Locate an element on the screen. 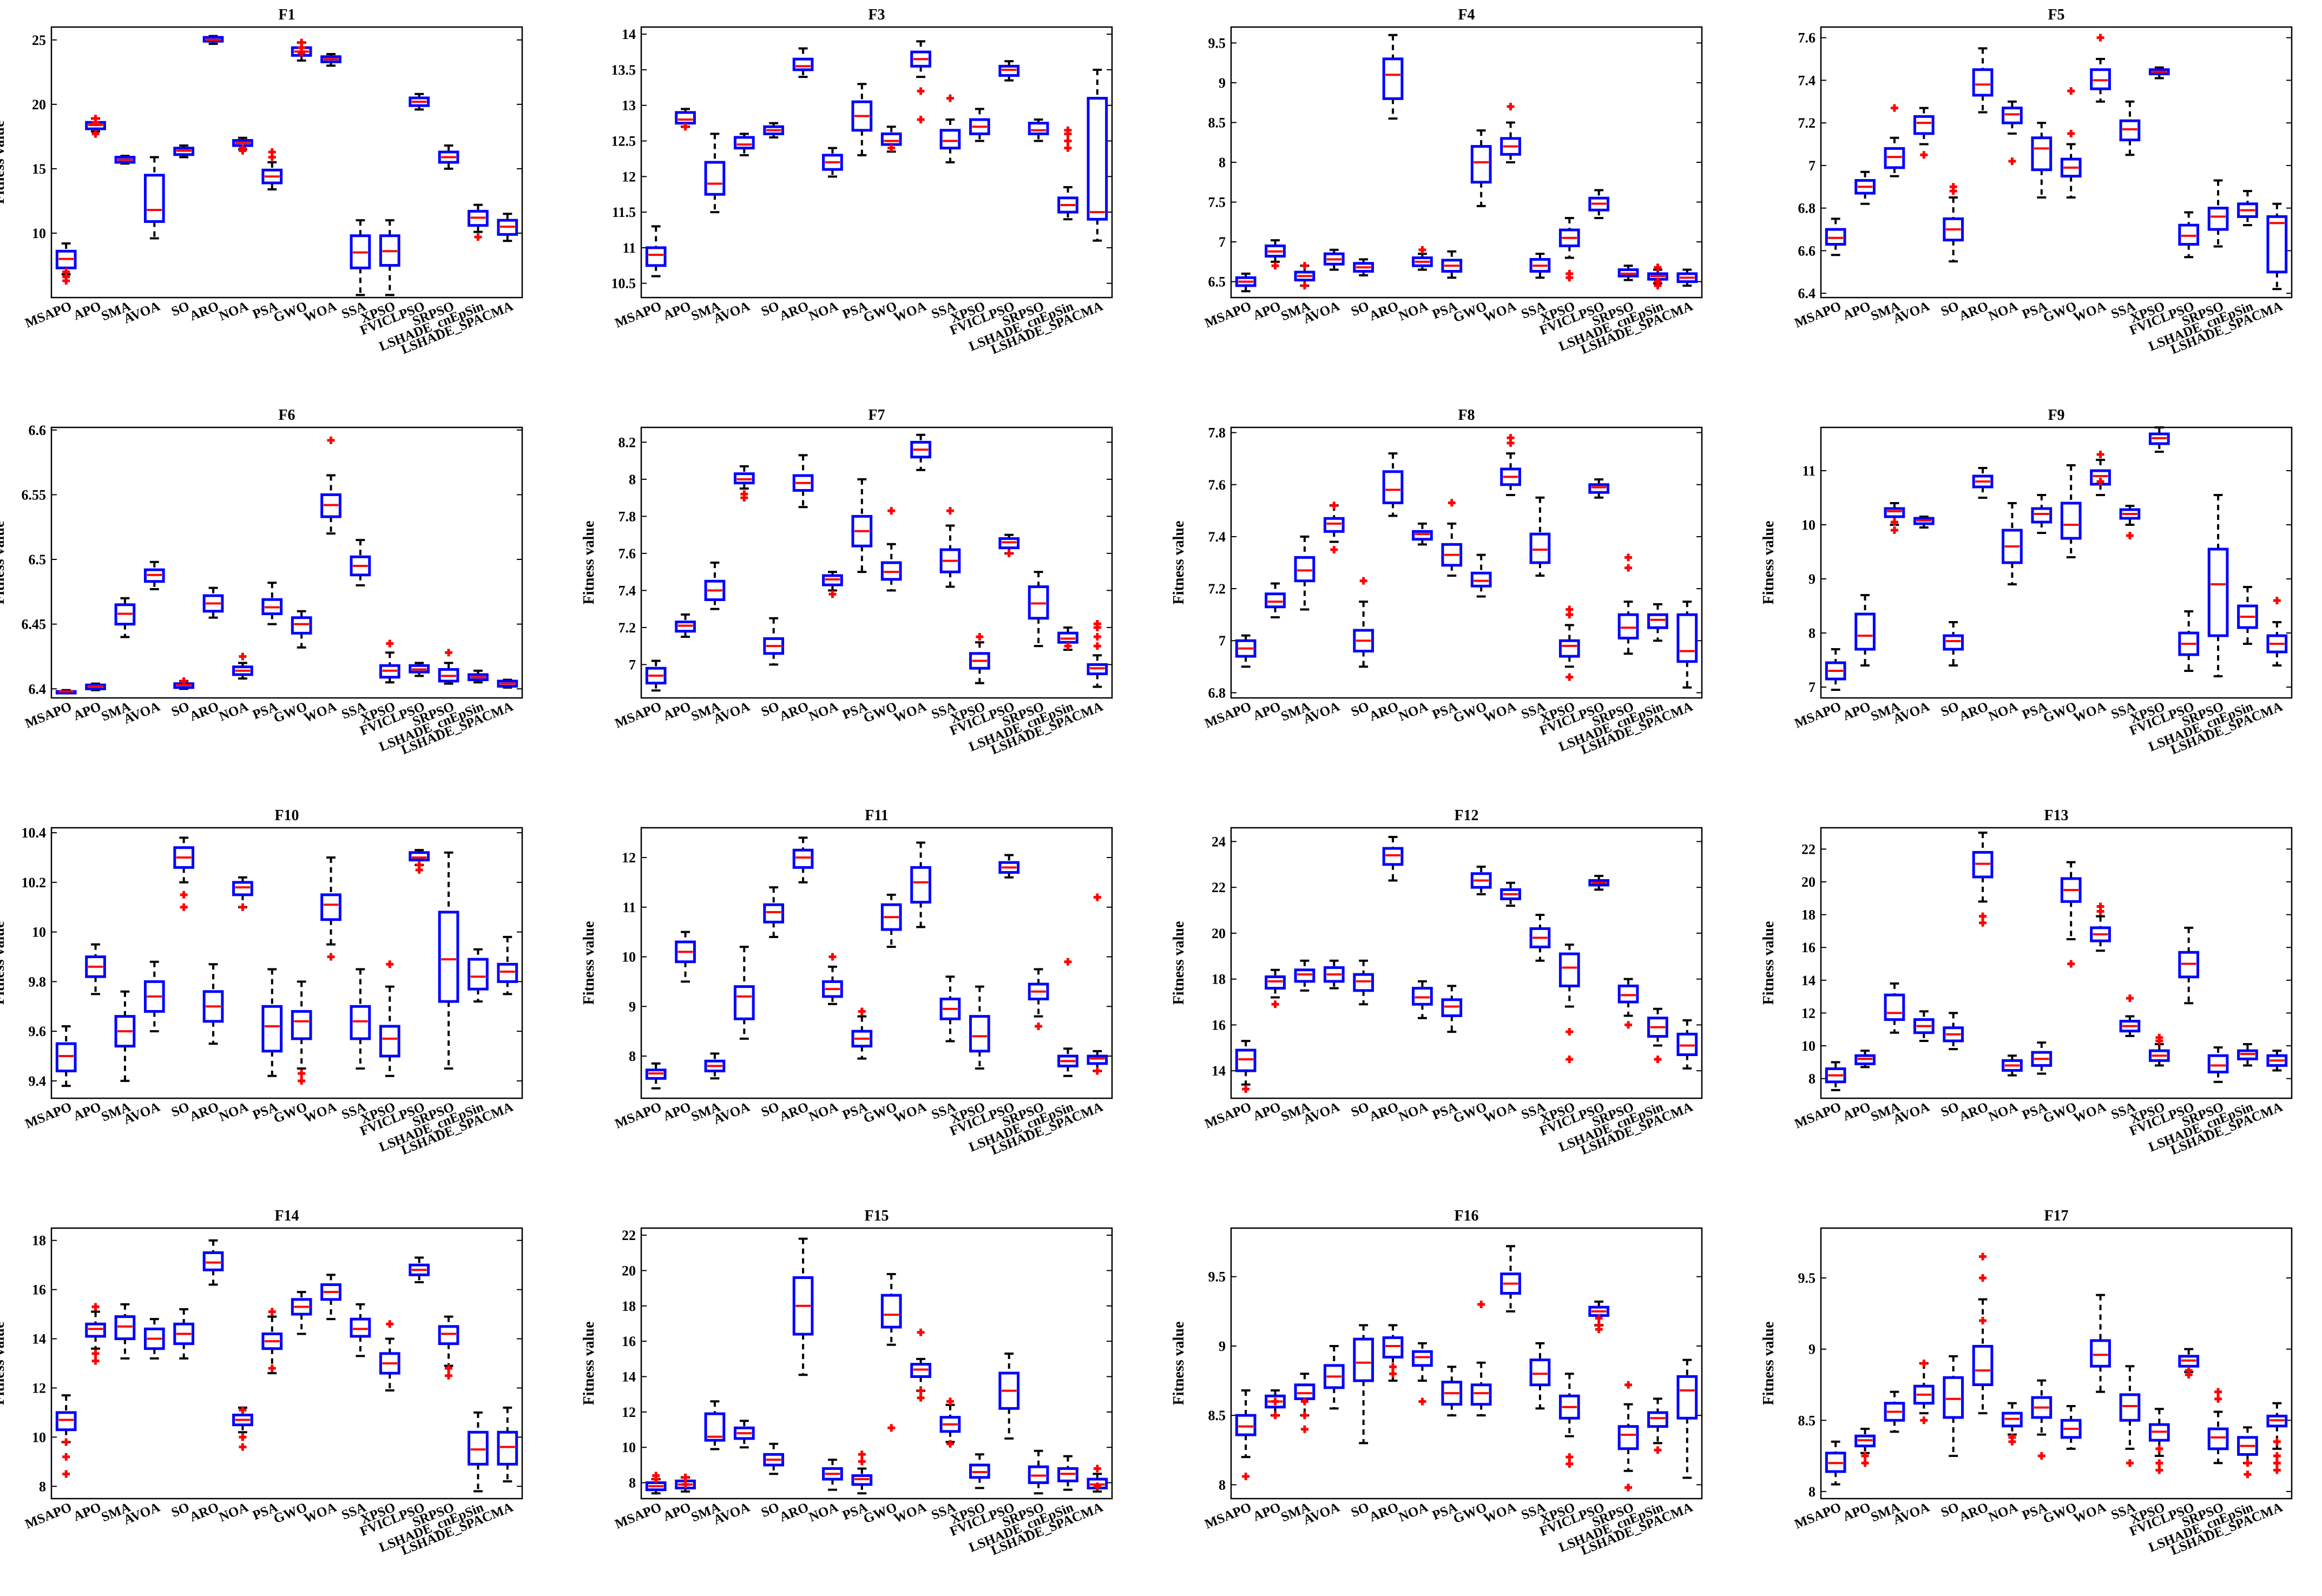 The height and width of the screenshot is (1596, 2322). y-tick-label: 8 is located at coordinates (1811, 1079).